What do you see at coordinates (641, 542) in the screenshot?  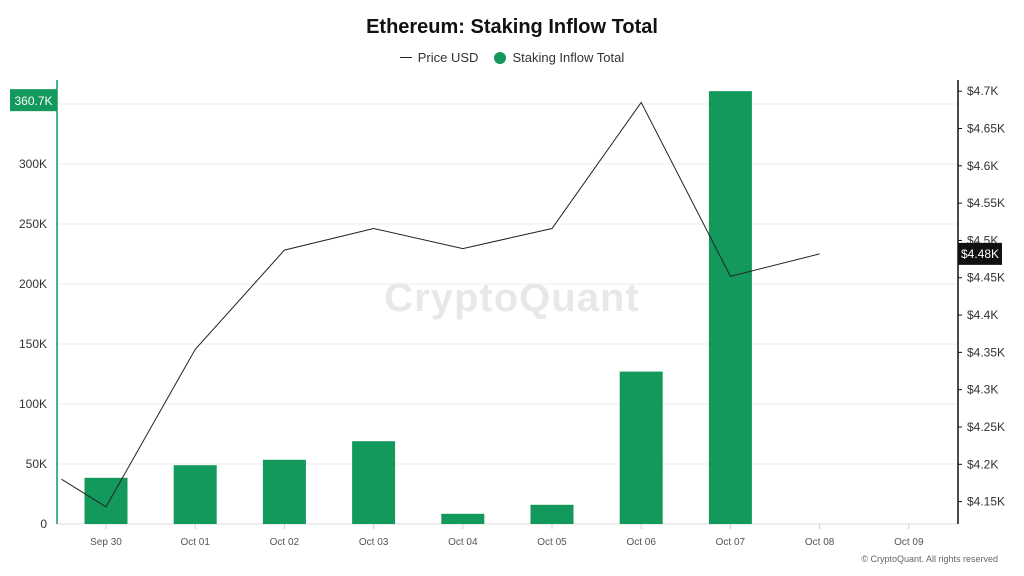 I see `x-tick-label: Oct 06` at bounding box center [641, 542].